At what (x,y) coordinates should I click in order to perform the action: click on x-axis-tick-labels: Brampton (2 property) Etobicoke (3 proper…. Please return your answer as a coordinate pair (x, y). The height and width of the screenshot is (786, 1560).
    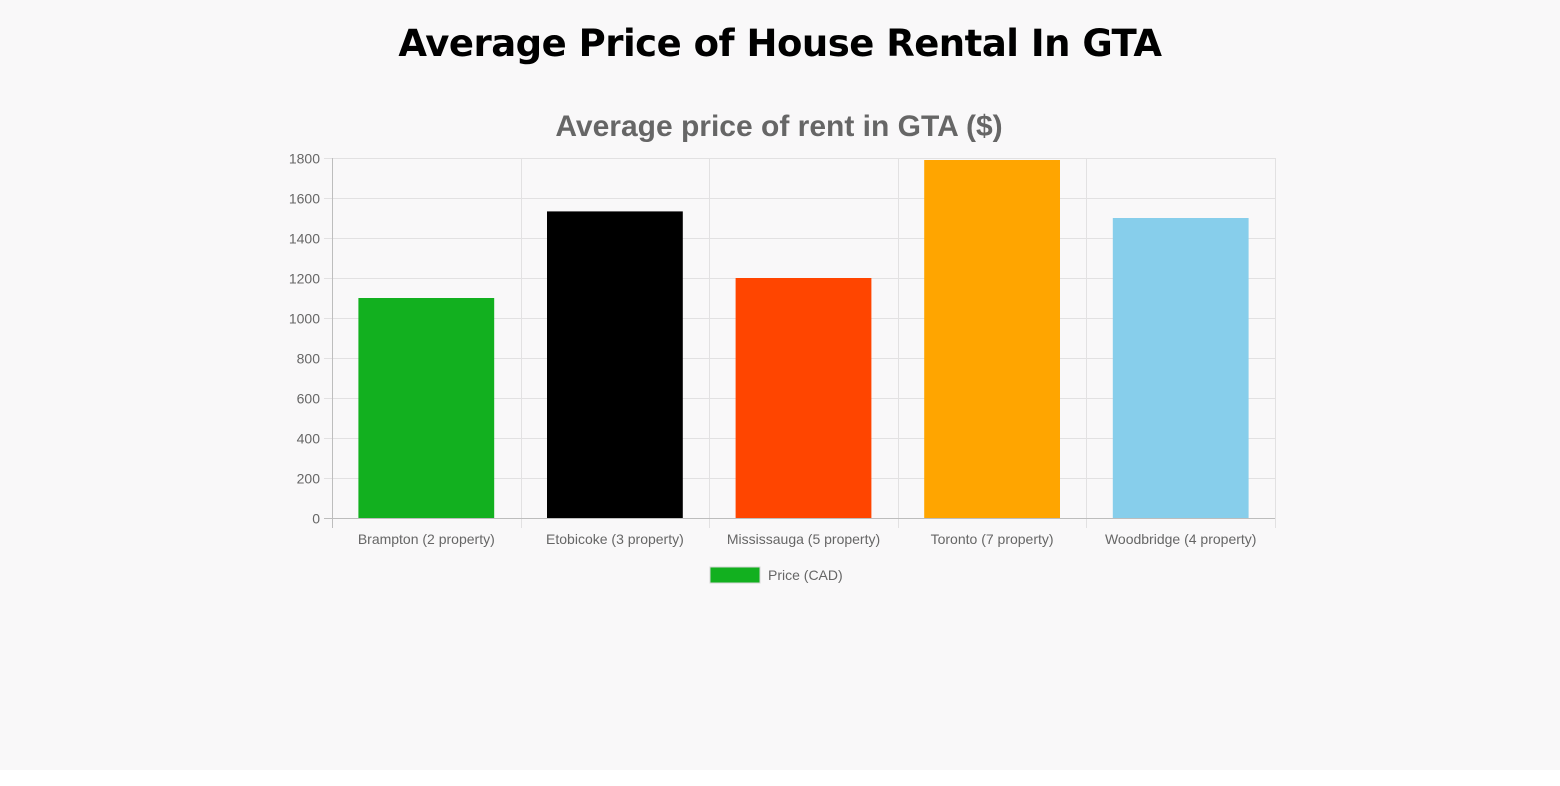
    Looking at the image, I should click on (807, 539).